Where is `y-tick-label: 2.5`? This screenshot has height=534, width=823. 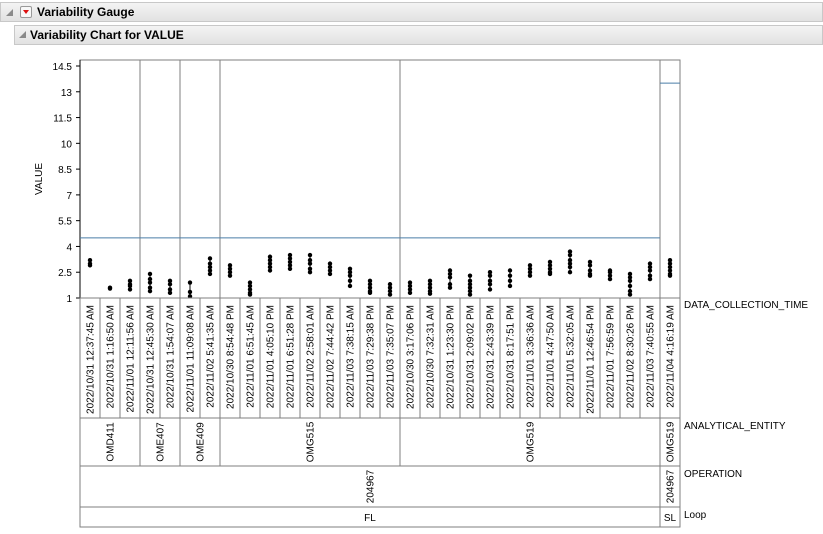
y-tick-label: 2.5 is located at coordinates (65, 273).